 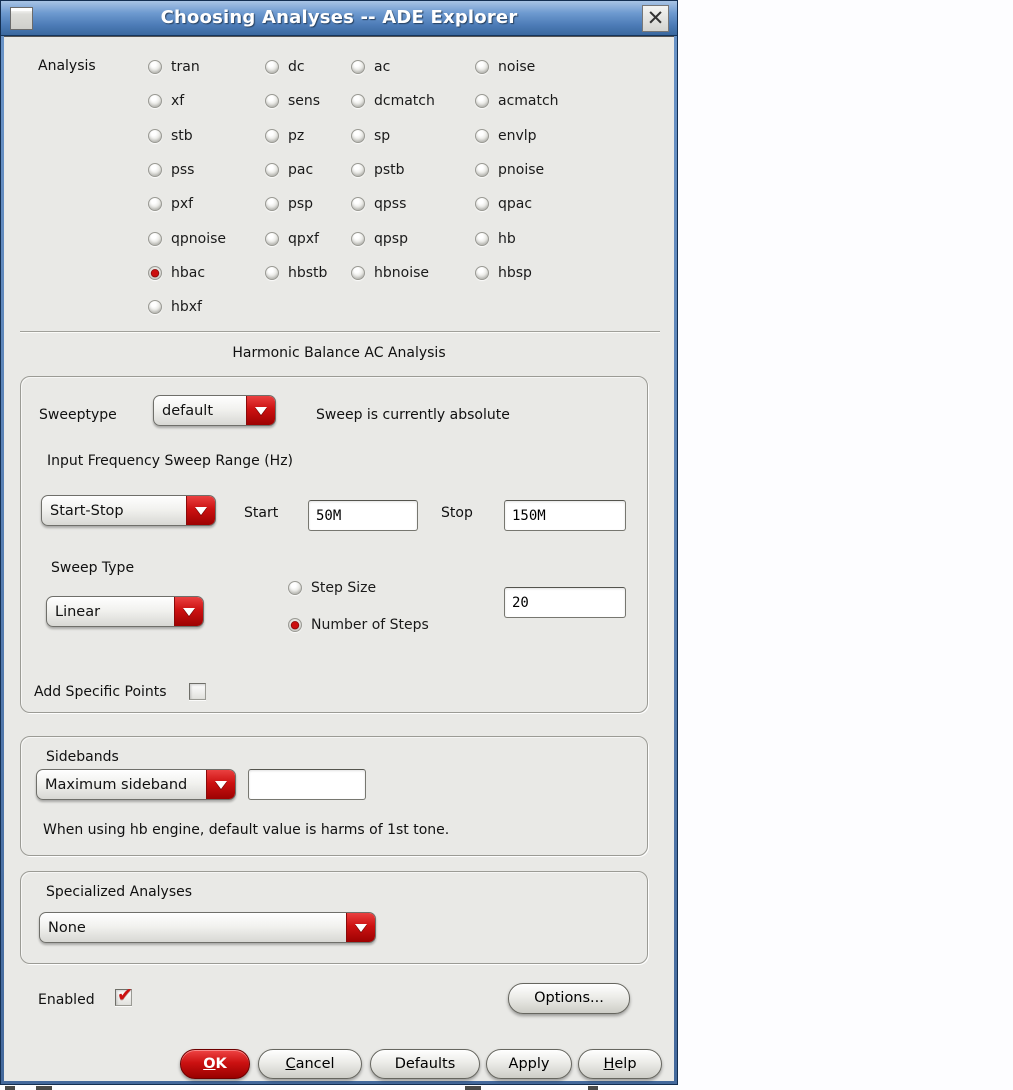 I want to click on analysis-option-hbxf: hbxf, so click(x=206, y=307).